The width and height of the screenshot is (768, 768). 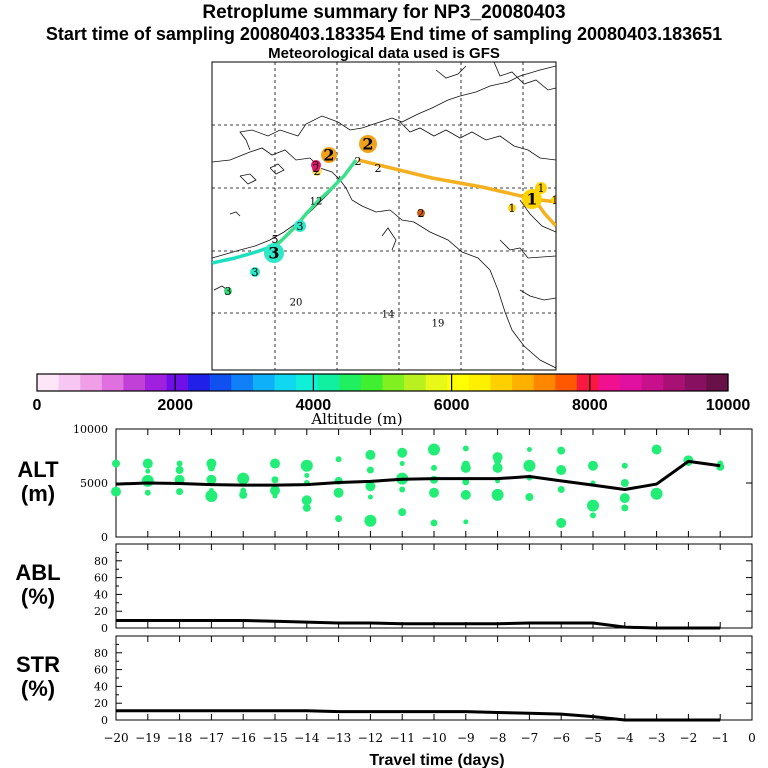 I want to click on x-tick-label: −4, so click(x=625, y=738).